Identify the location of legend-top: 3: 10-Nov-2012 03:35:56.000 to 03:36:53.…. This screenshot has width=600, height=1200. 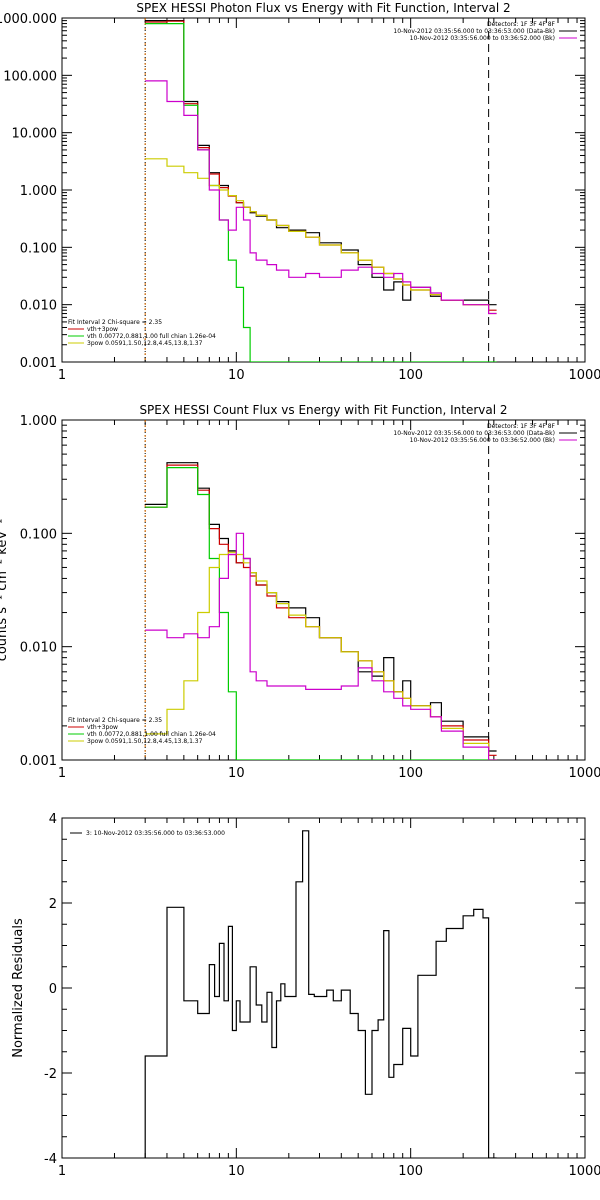
(147, 833).